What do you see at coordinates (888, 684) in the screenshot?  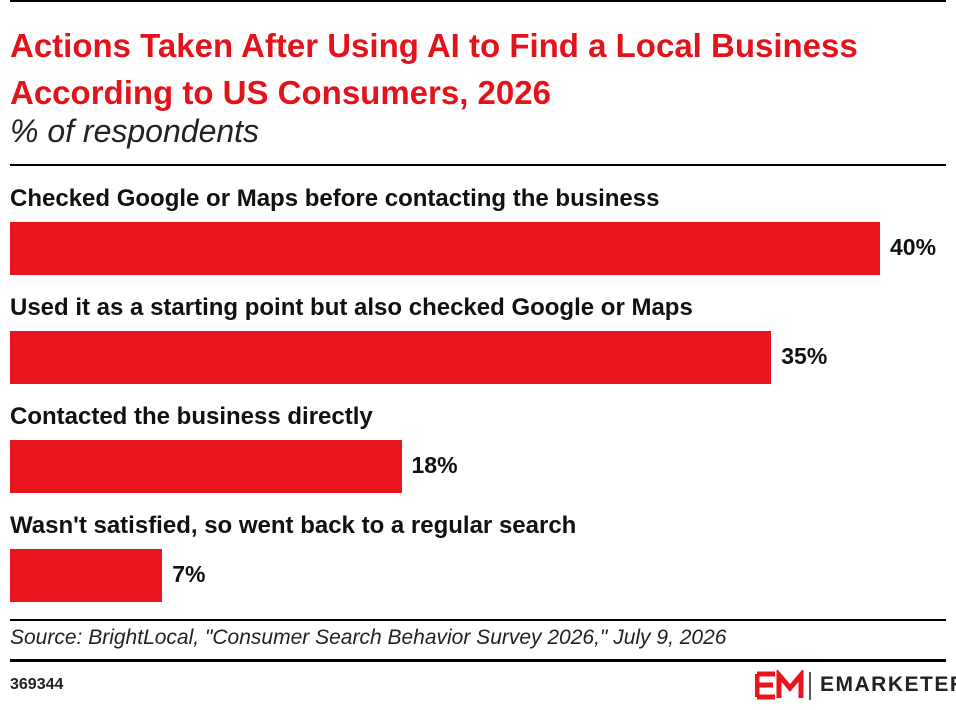 I see `brand-name: EMARKETER` at bounding box center [888, 684].